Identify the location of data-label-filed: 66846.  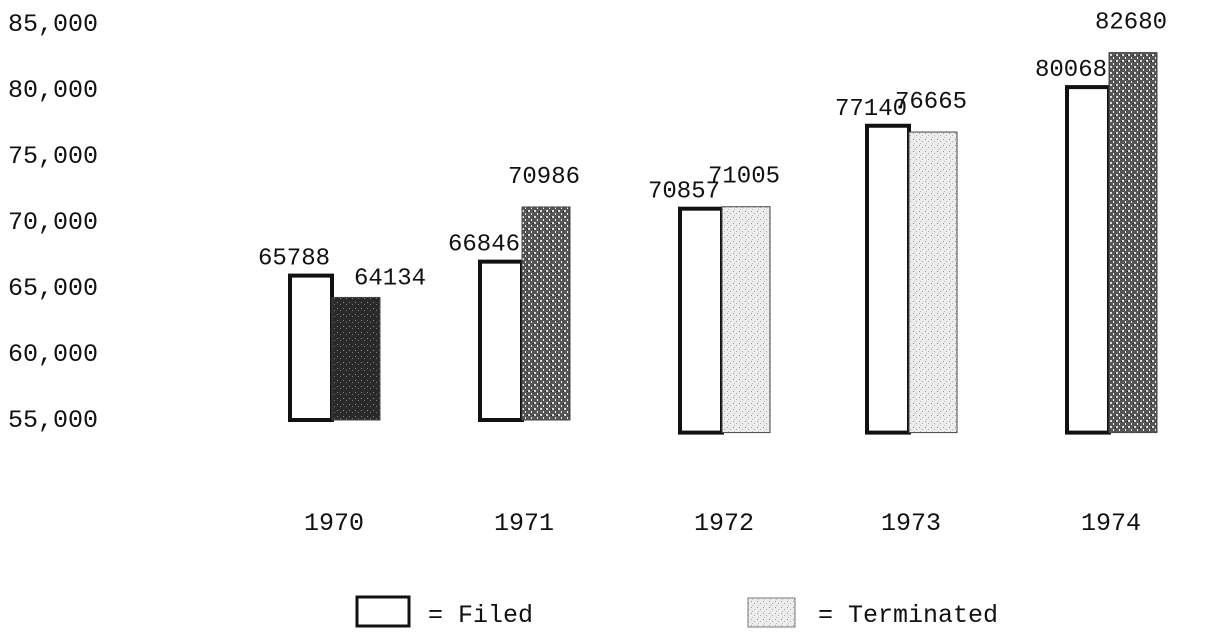
(484, 245).